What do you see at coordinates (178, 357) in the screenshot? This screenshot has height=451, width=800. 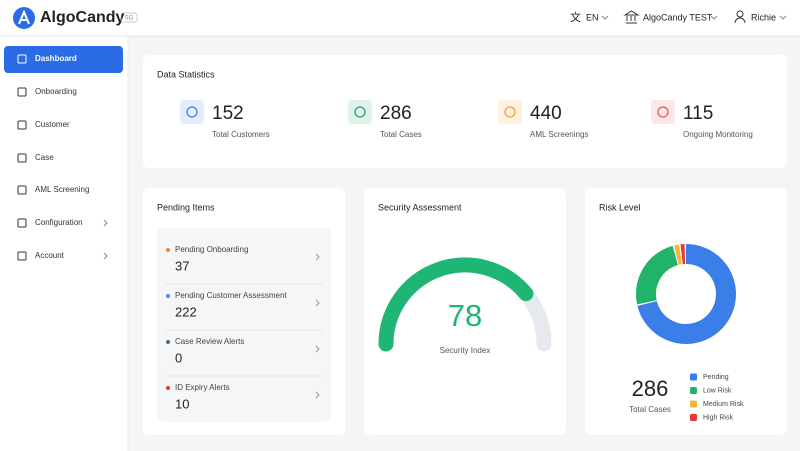 I see `pending-value: 0` at bounding box center [178, 357].